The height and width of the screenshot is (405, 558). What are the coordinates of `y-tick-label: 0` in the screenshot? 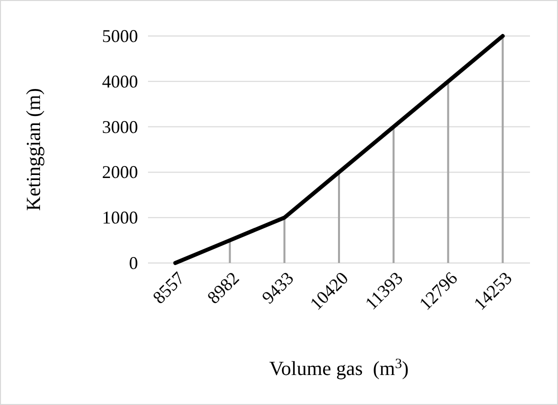 It's located at (133, 263).